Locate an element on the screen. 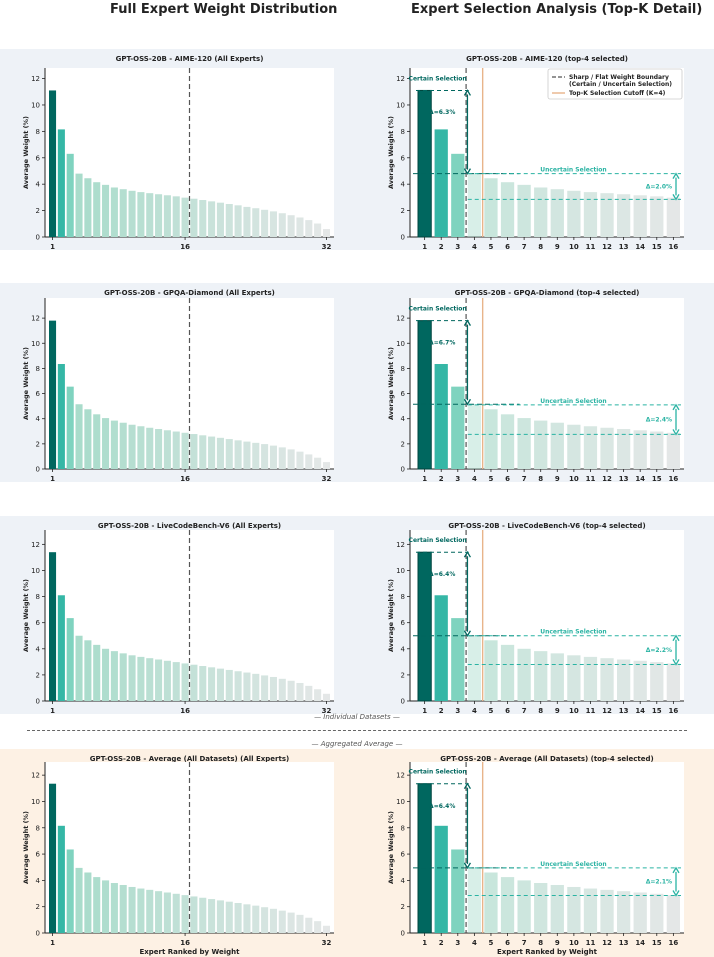  certain-delta-arrow-head-bottom is located at coordinates (467, 866).